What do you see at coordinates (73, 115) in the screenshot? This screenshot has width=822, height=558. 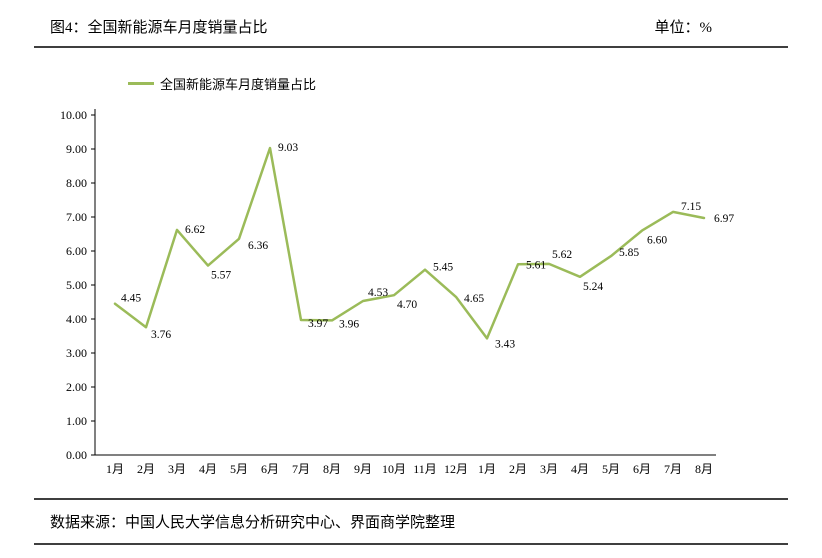 I see `y-tick-label: 10.00` at bounding box center [73, 115].